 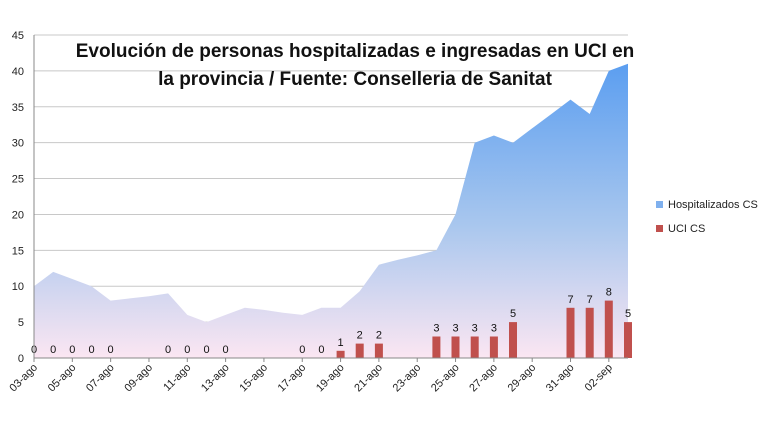 I want to click on y-tick-label: 0, so click(x=21, y=359).